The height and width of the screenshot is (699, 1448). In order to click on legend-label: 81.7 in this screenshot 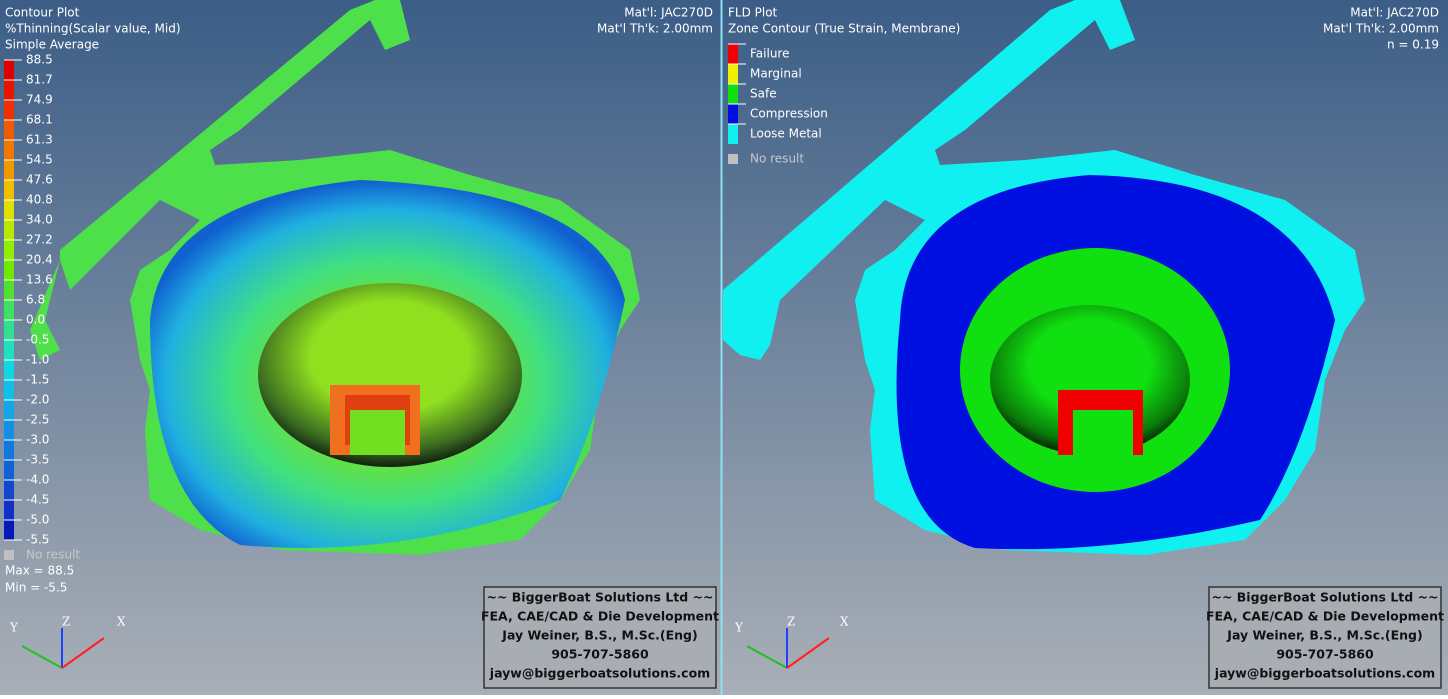, I will do `click(39, 80)`.